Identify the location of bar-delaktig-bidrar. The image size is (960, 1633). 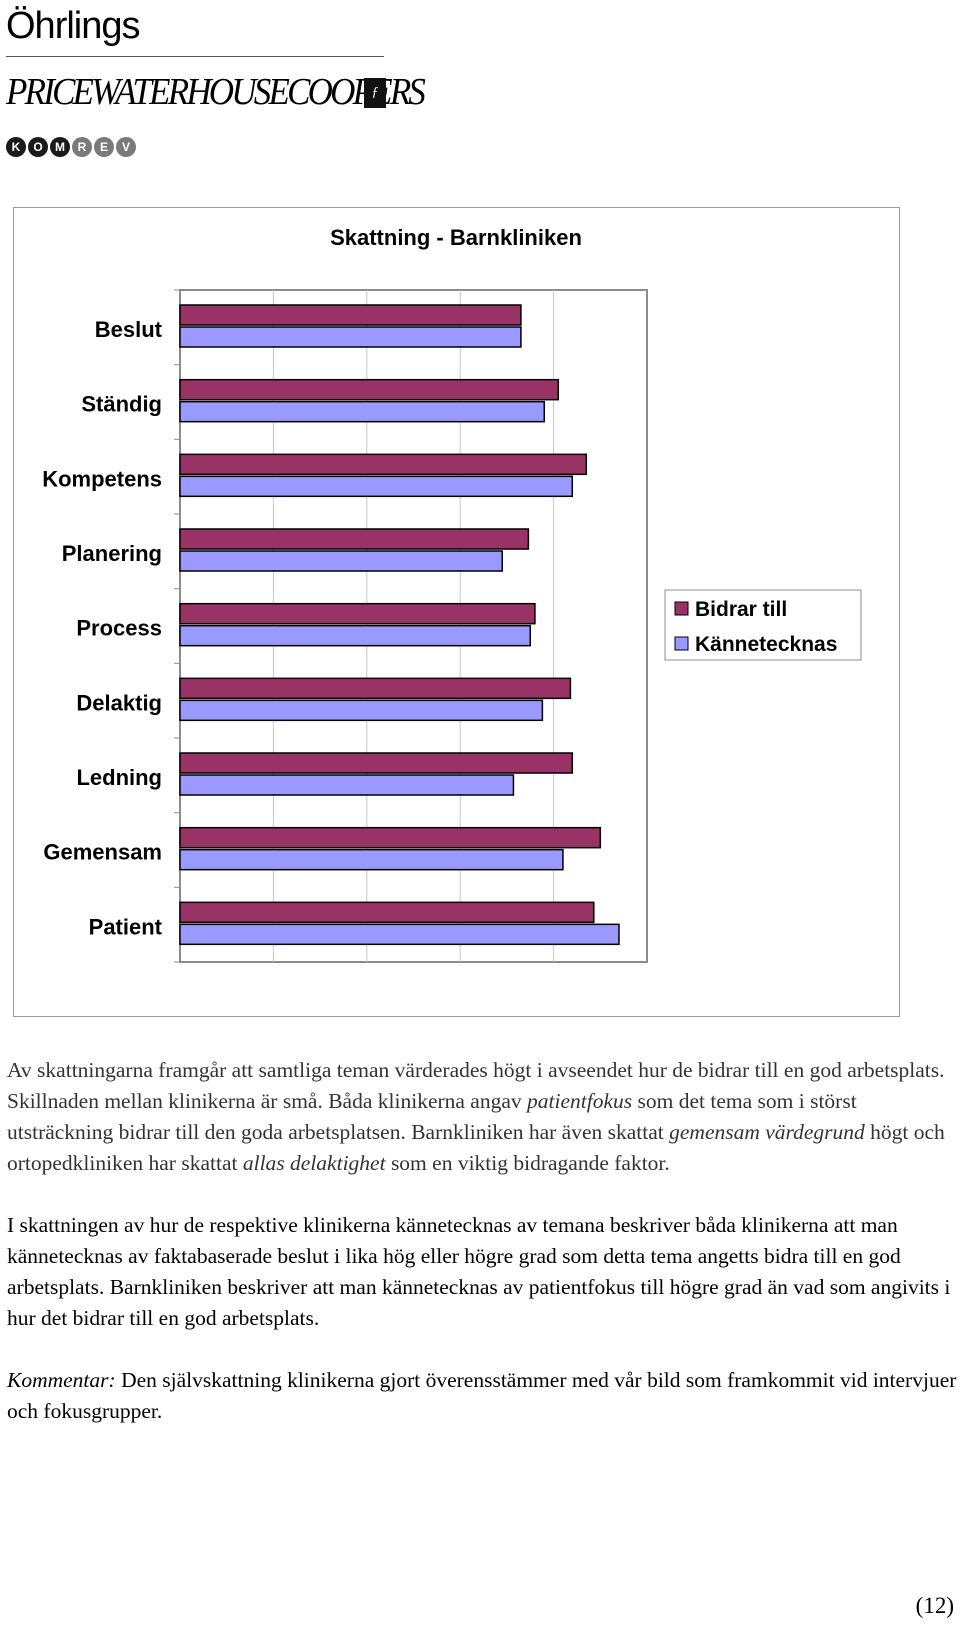
(375, 688).